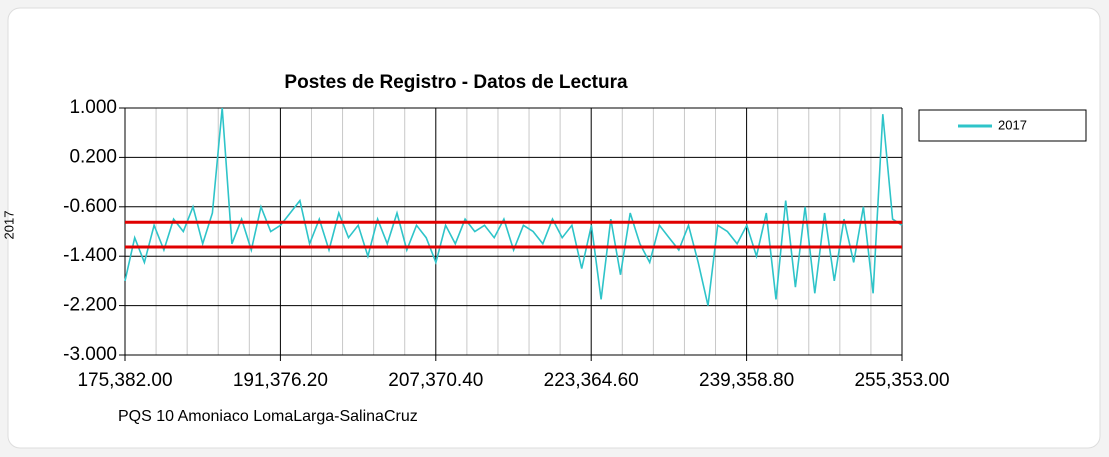  Describe the element at coordinates (93, 156) in the screenshot. I see `y-tick-label: 0.200` at that location.